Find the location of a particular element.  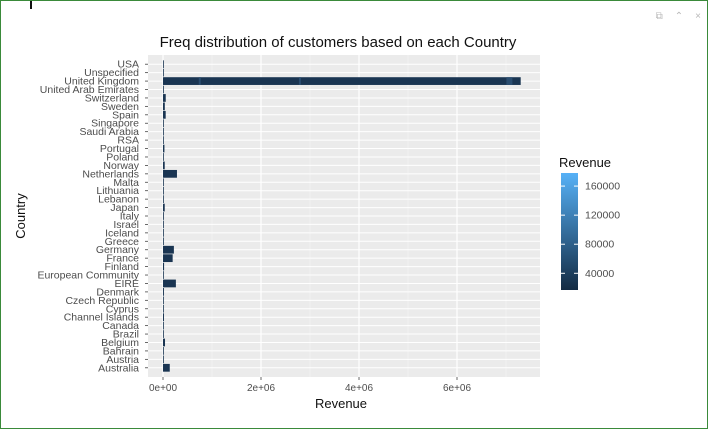

y-tick-label: Italy is located at coordinates (130, 217).